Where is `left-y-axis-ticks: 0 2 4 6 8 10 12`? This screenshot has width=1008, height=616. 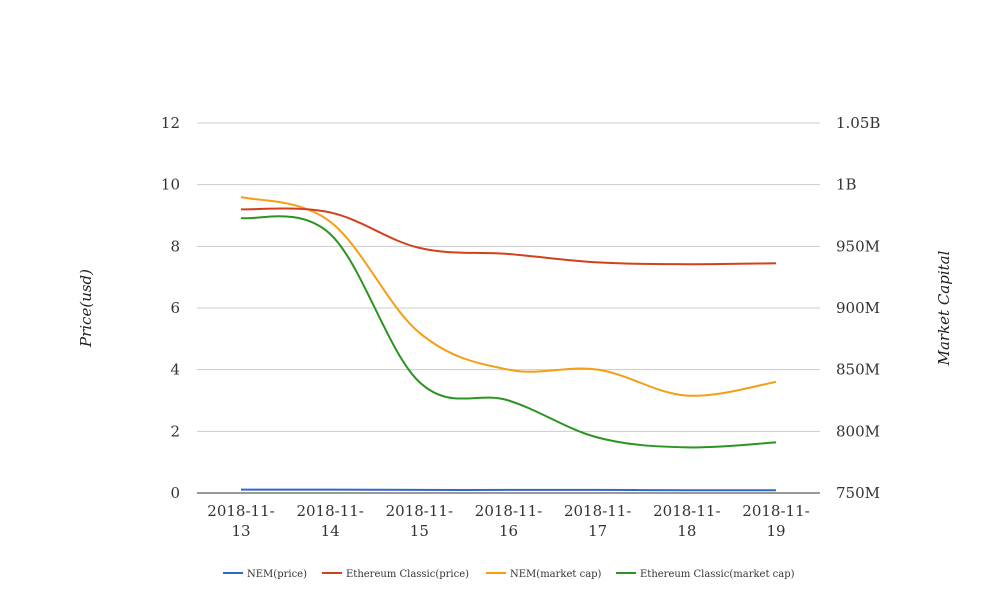
left-y-axis-ticks: 0 2 4 6 8 10 12 is located at coordinates (170, 308).